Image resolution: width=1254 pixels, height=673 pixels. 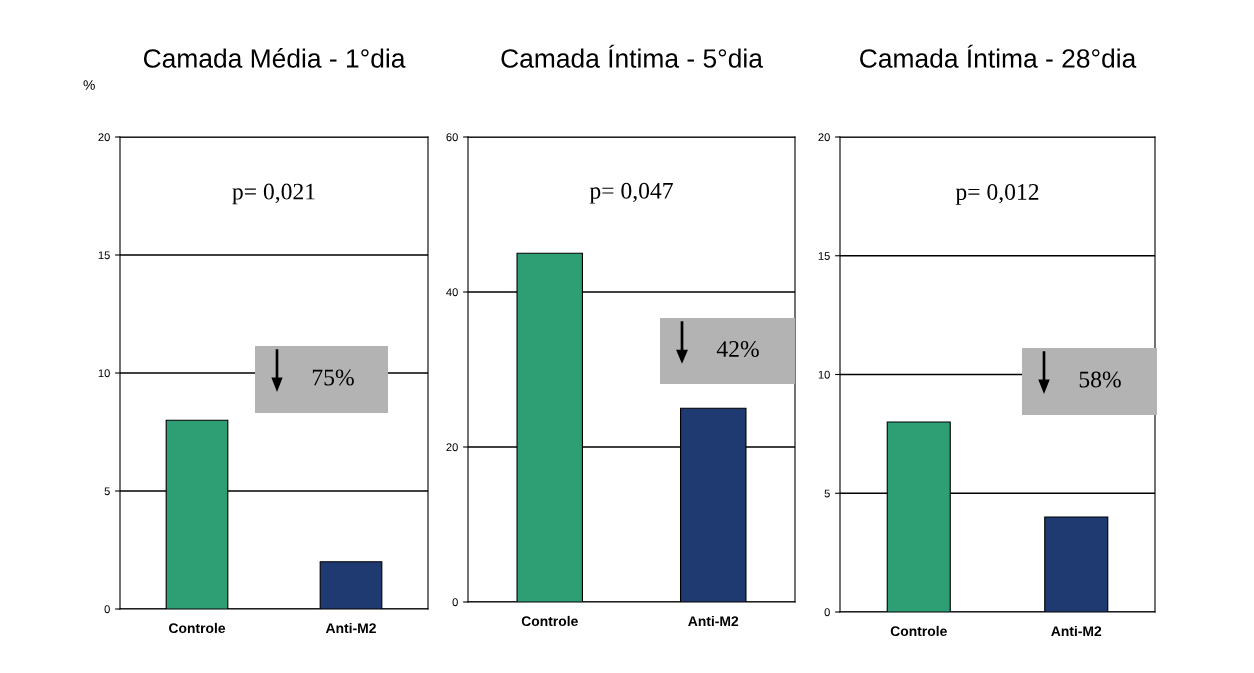 I want to click on annotation: 42%, so click(x=737, y=348).